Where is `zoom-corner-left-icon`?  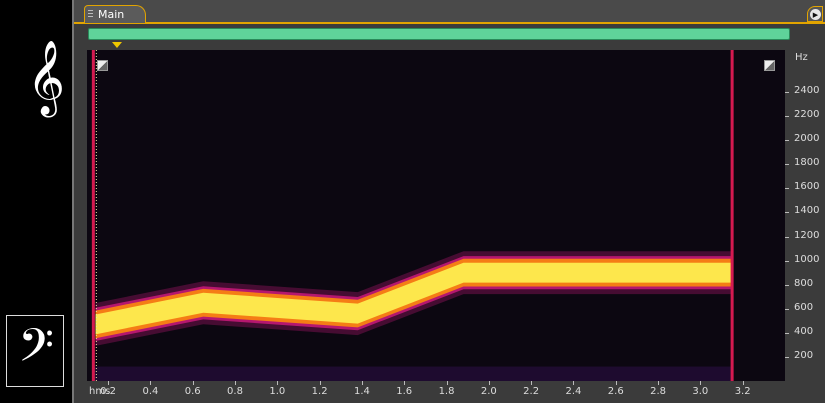
zoom-corner-left-icon is located at coordinates (102, 65).